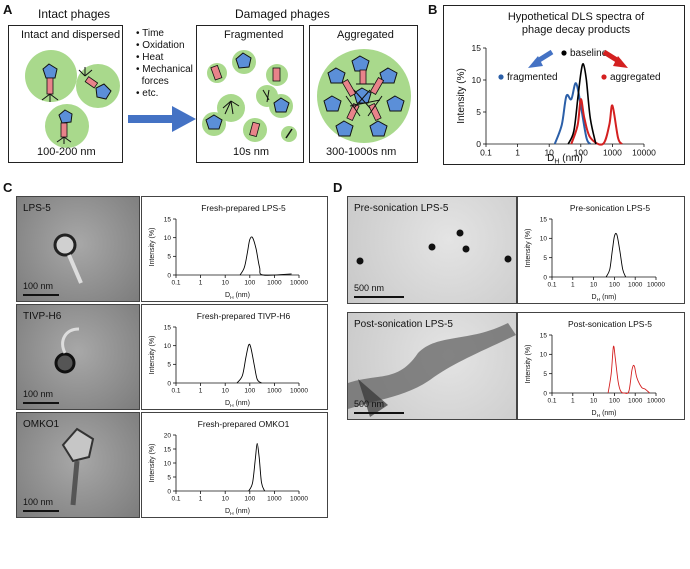  Describe the element at coordinates (243, 208) in the screenshot. I see `chart-title: Fresh-prepared LPS-5` at that location.